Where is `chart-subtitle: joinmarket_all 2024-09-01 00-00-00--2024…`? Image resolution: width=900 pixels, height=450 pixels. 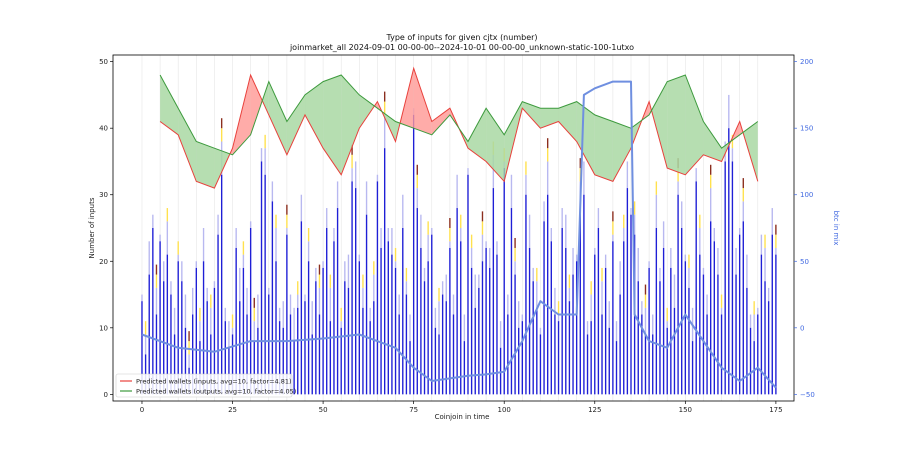
chart-subtitle: joinmarket_all 2024-09-01 00-00-00--2024… is located at coordinates (461, 47).